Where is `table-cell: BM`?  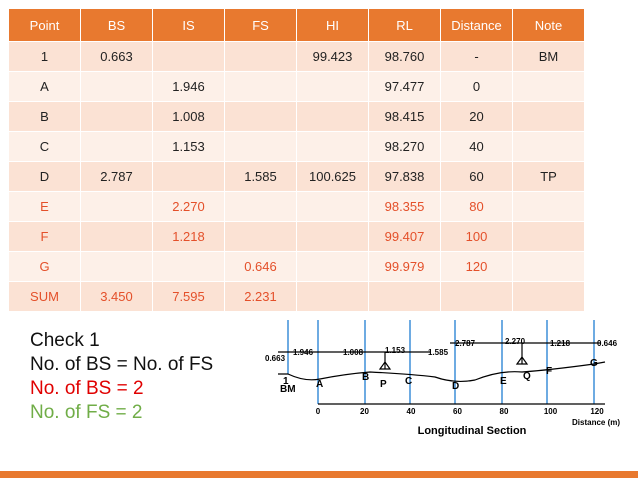 table-cell: BM is located at coordinates (548, 56).